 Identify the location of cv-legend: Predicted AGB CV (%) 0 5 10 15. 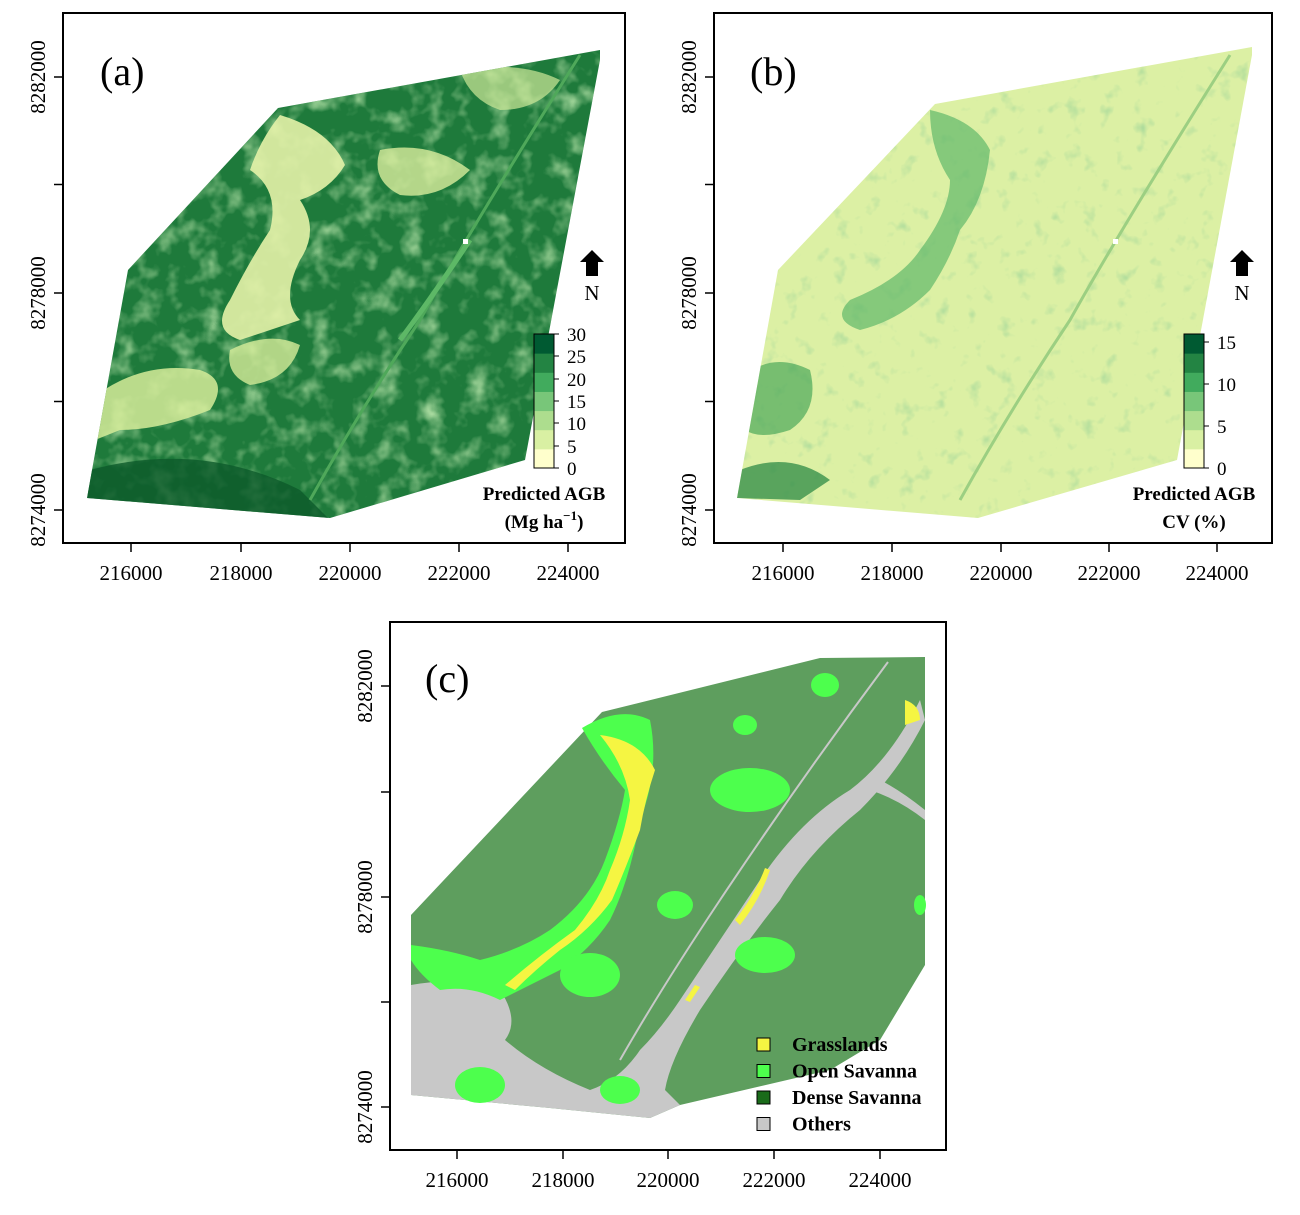
(1194, 433).